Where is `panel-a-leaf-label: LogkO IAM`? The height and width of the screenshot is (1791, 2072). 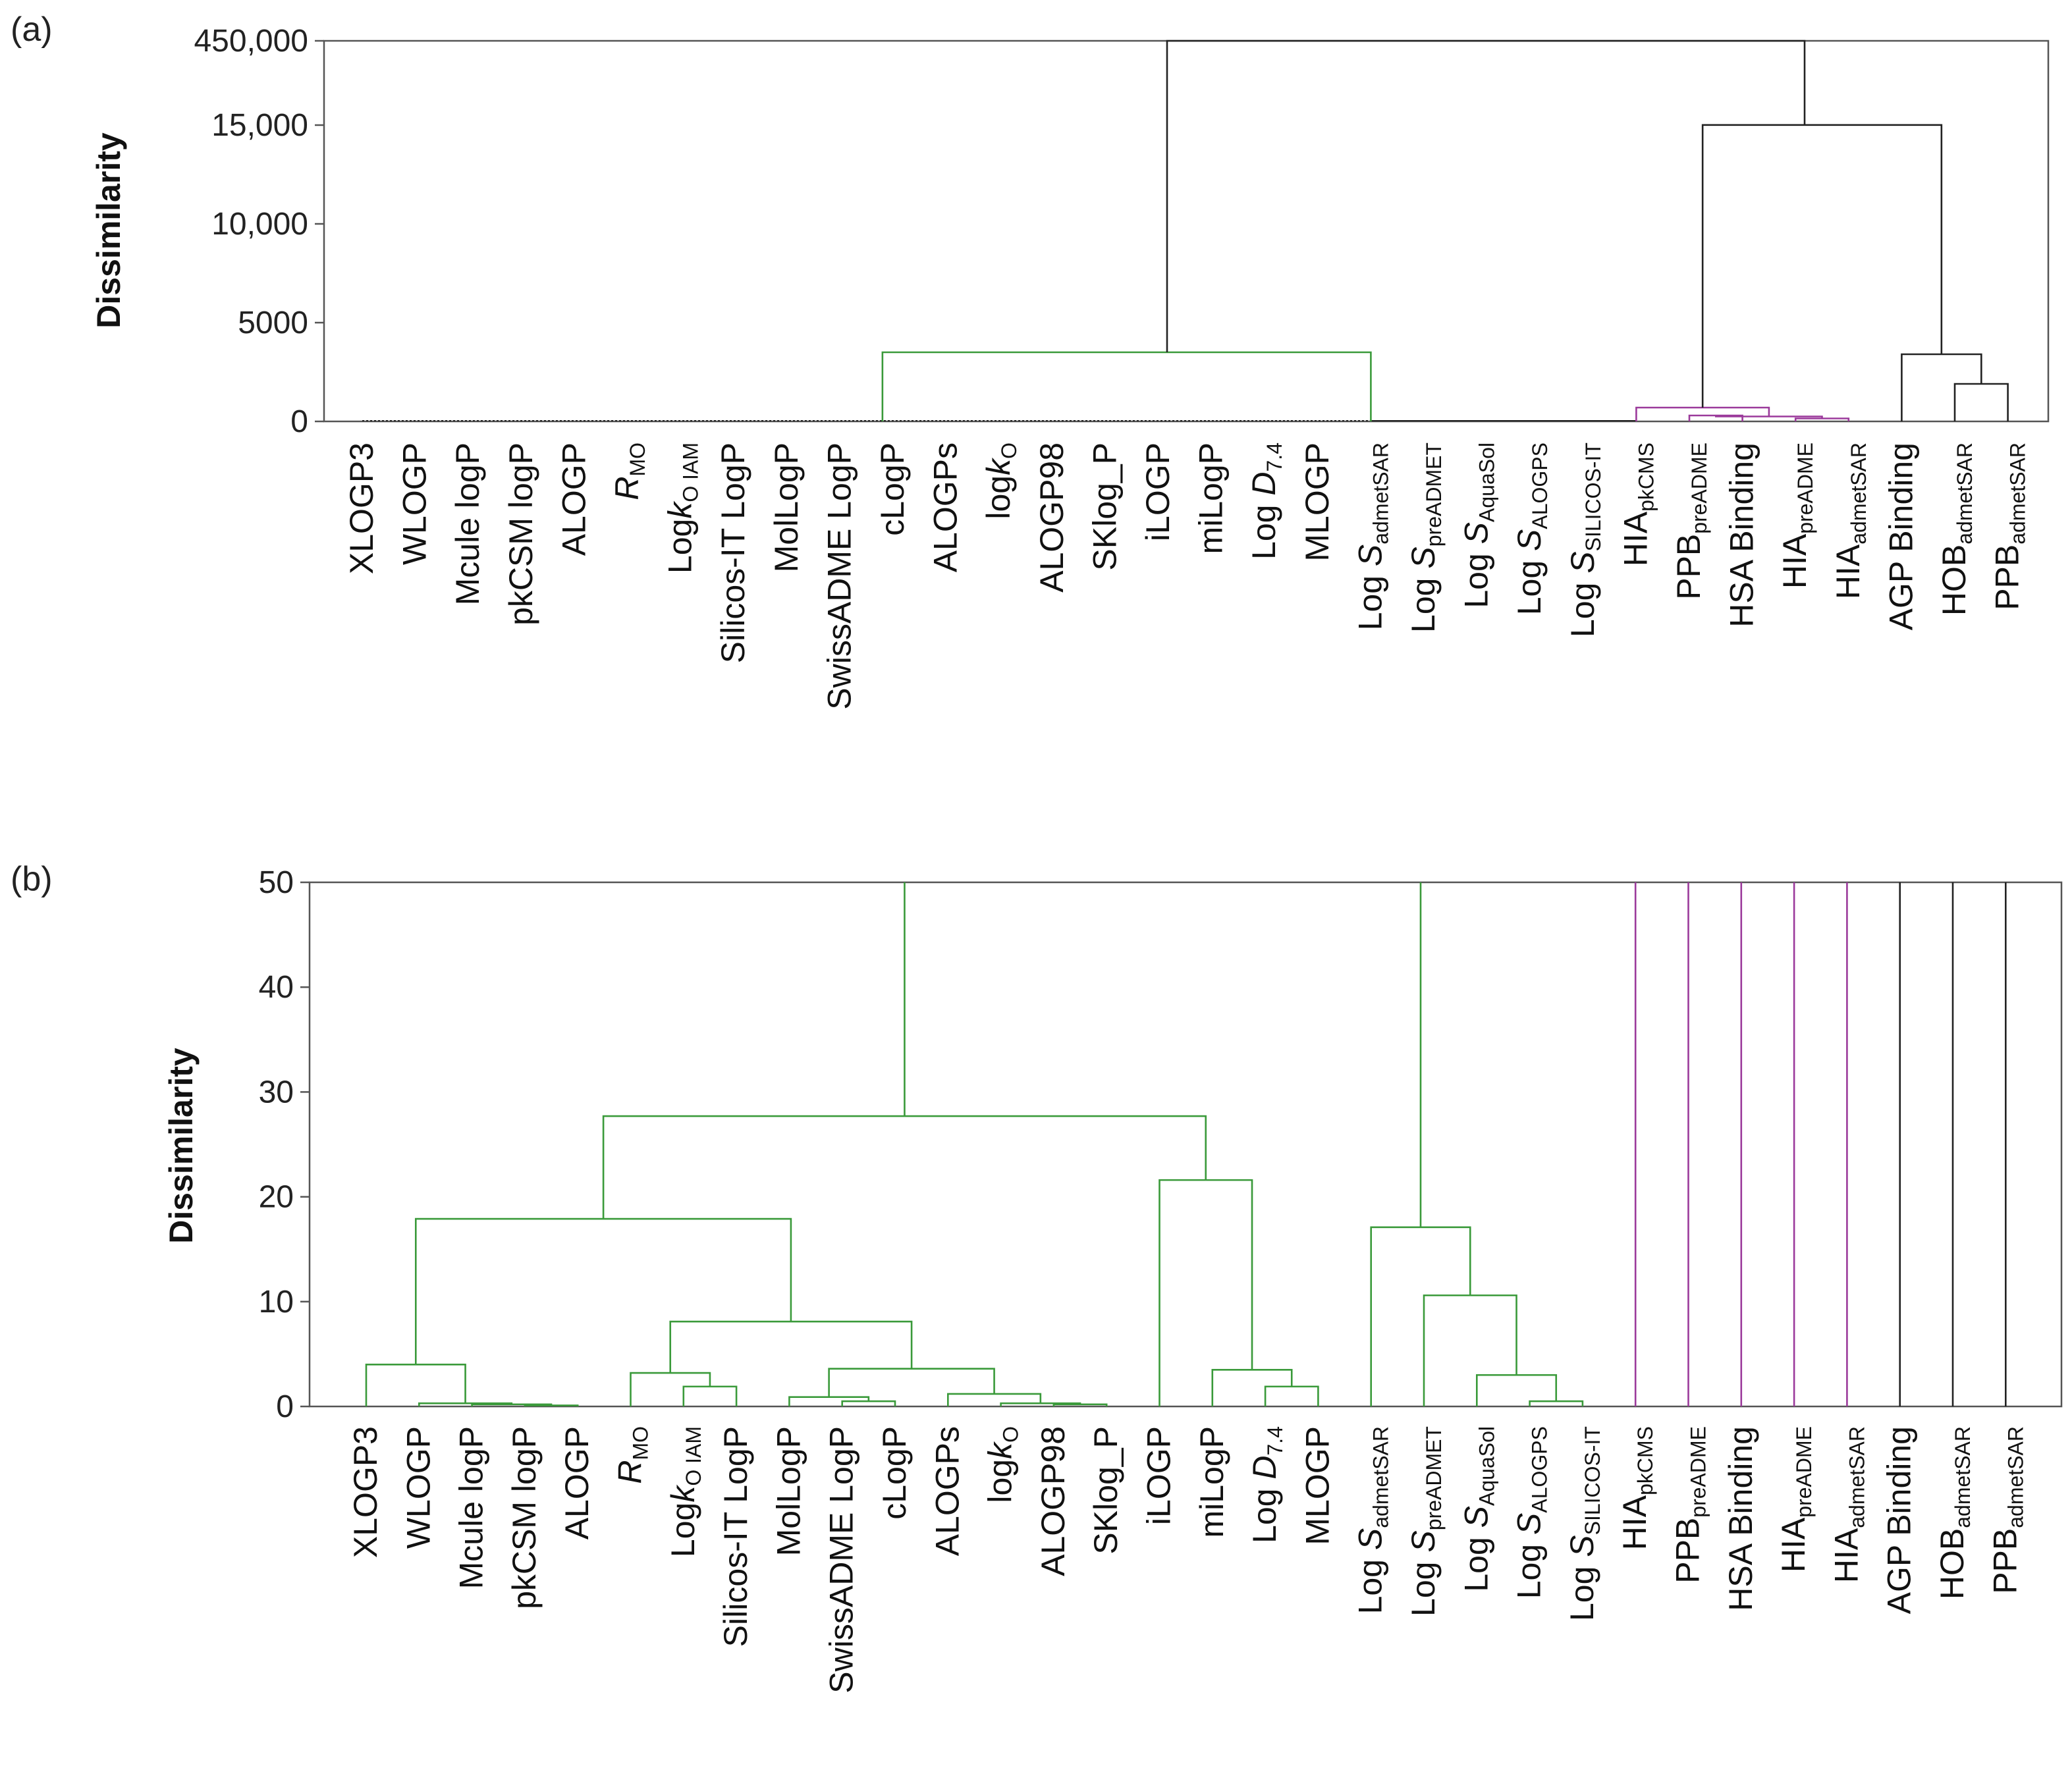 panel-a-leaf-label: LogkO IAM is located at coordinates (682, 508).